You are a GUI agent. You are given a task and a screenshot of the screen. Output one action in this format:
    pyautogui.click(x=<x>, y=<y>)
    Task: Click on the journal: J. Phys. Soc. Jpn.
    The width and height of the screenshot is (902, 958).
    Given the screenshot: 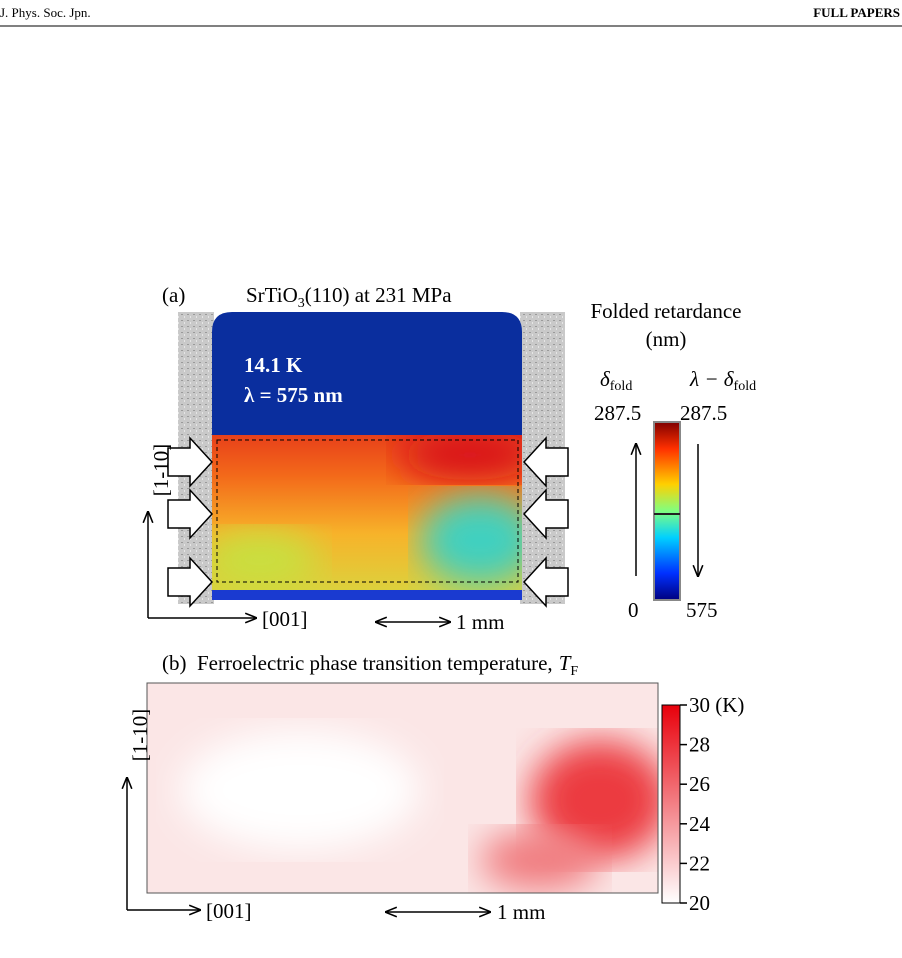 What is the action you would take?
    pyautogui.click(x=45, y=12)
    